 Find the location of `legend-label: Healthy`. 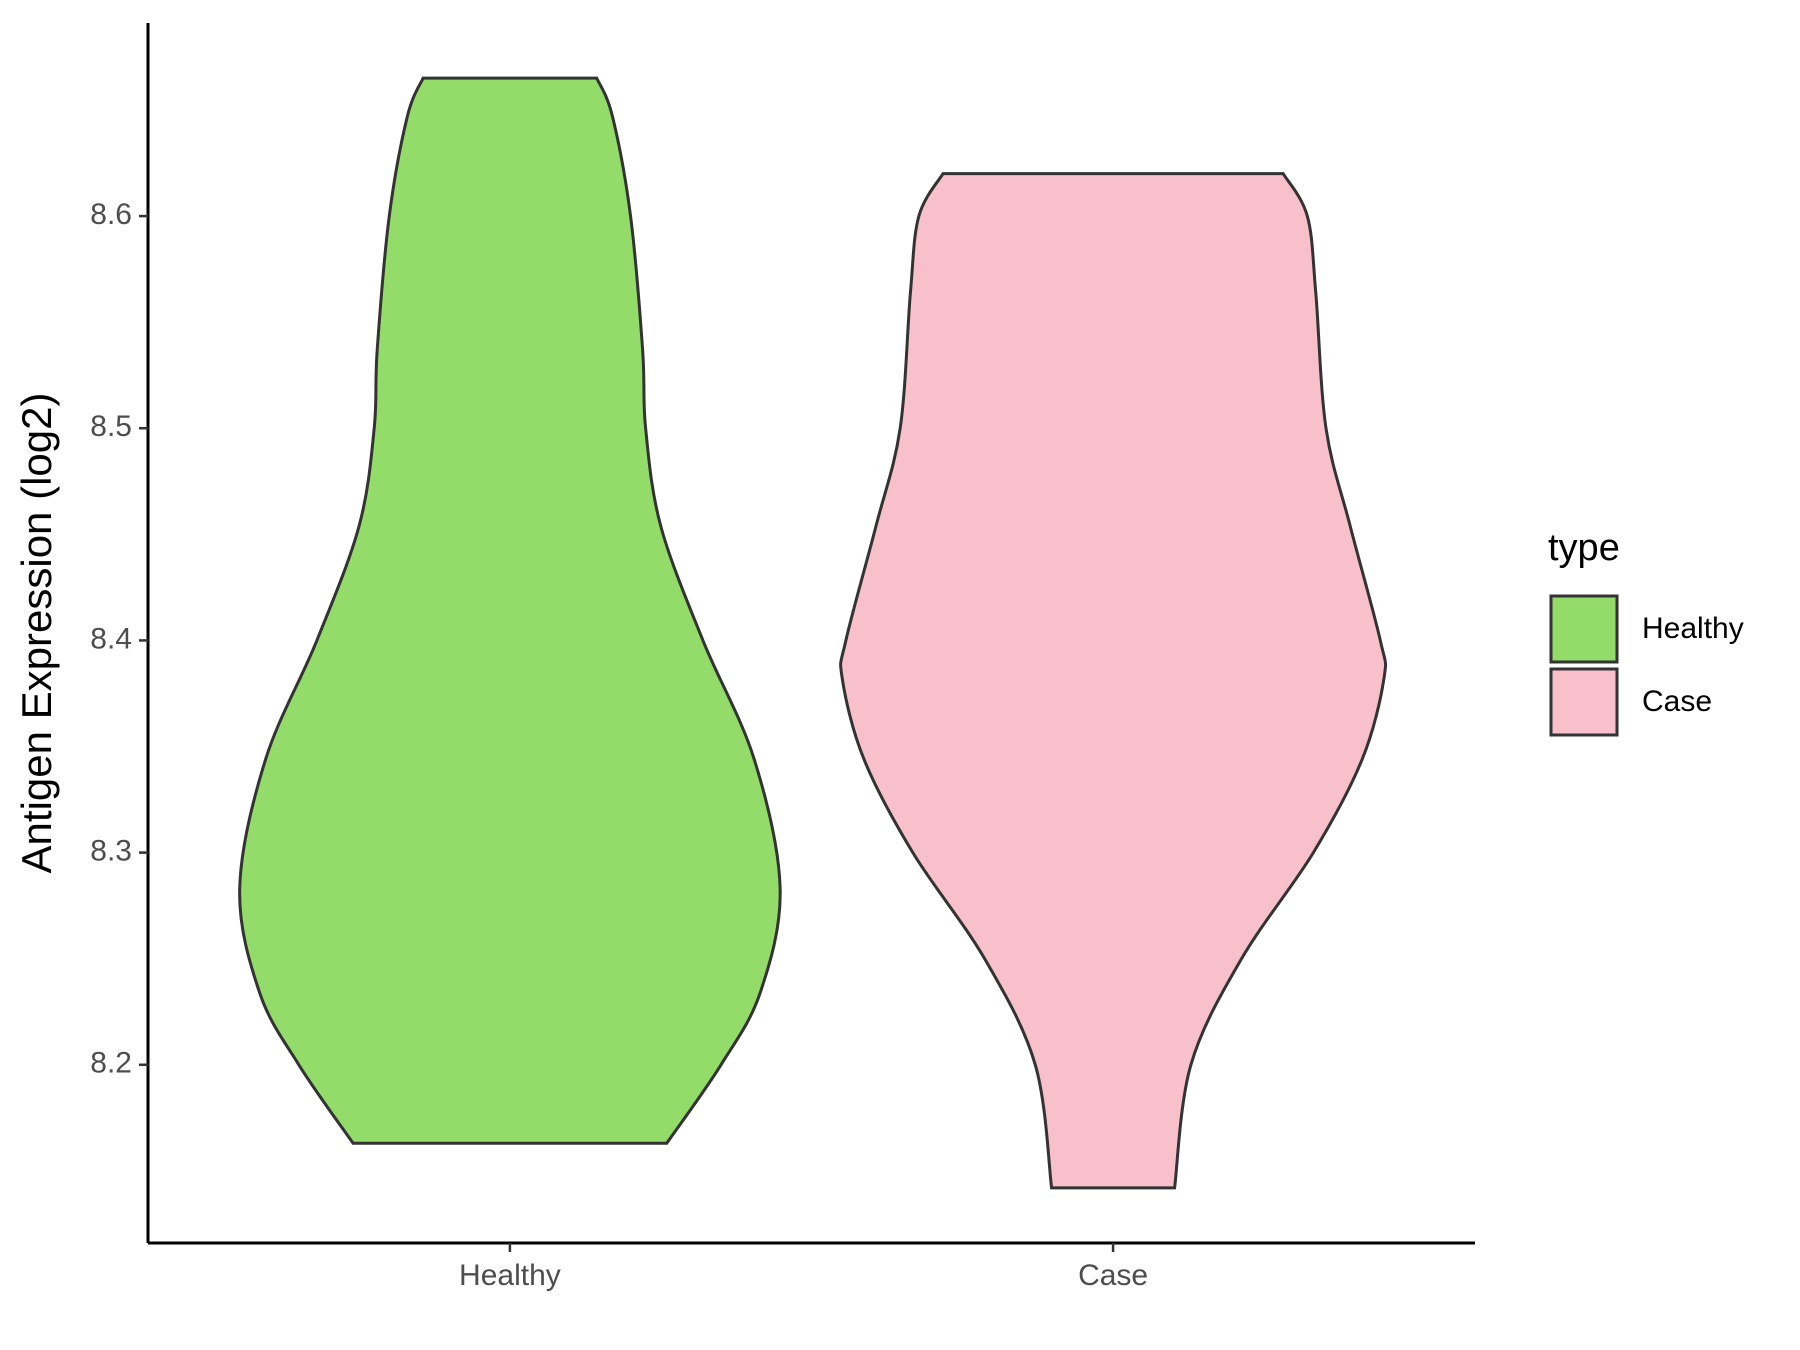

legend-label: Healthy is located at coordinates (1693, 628).